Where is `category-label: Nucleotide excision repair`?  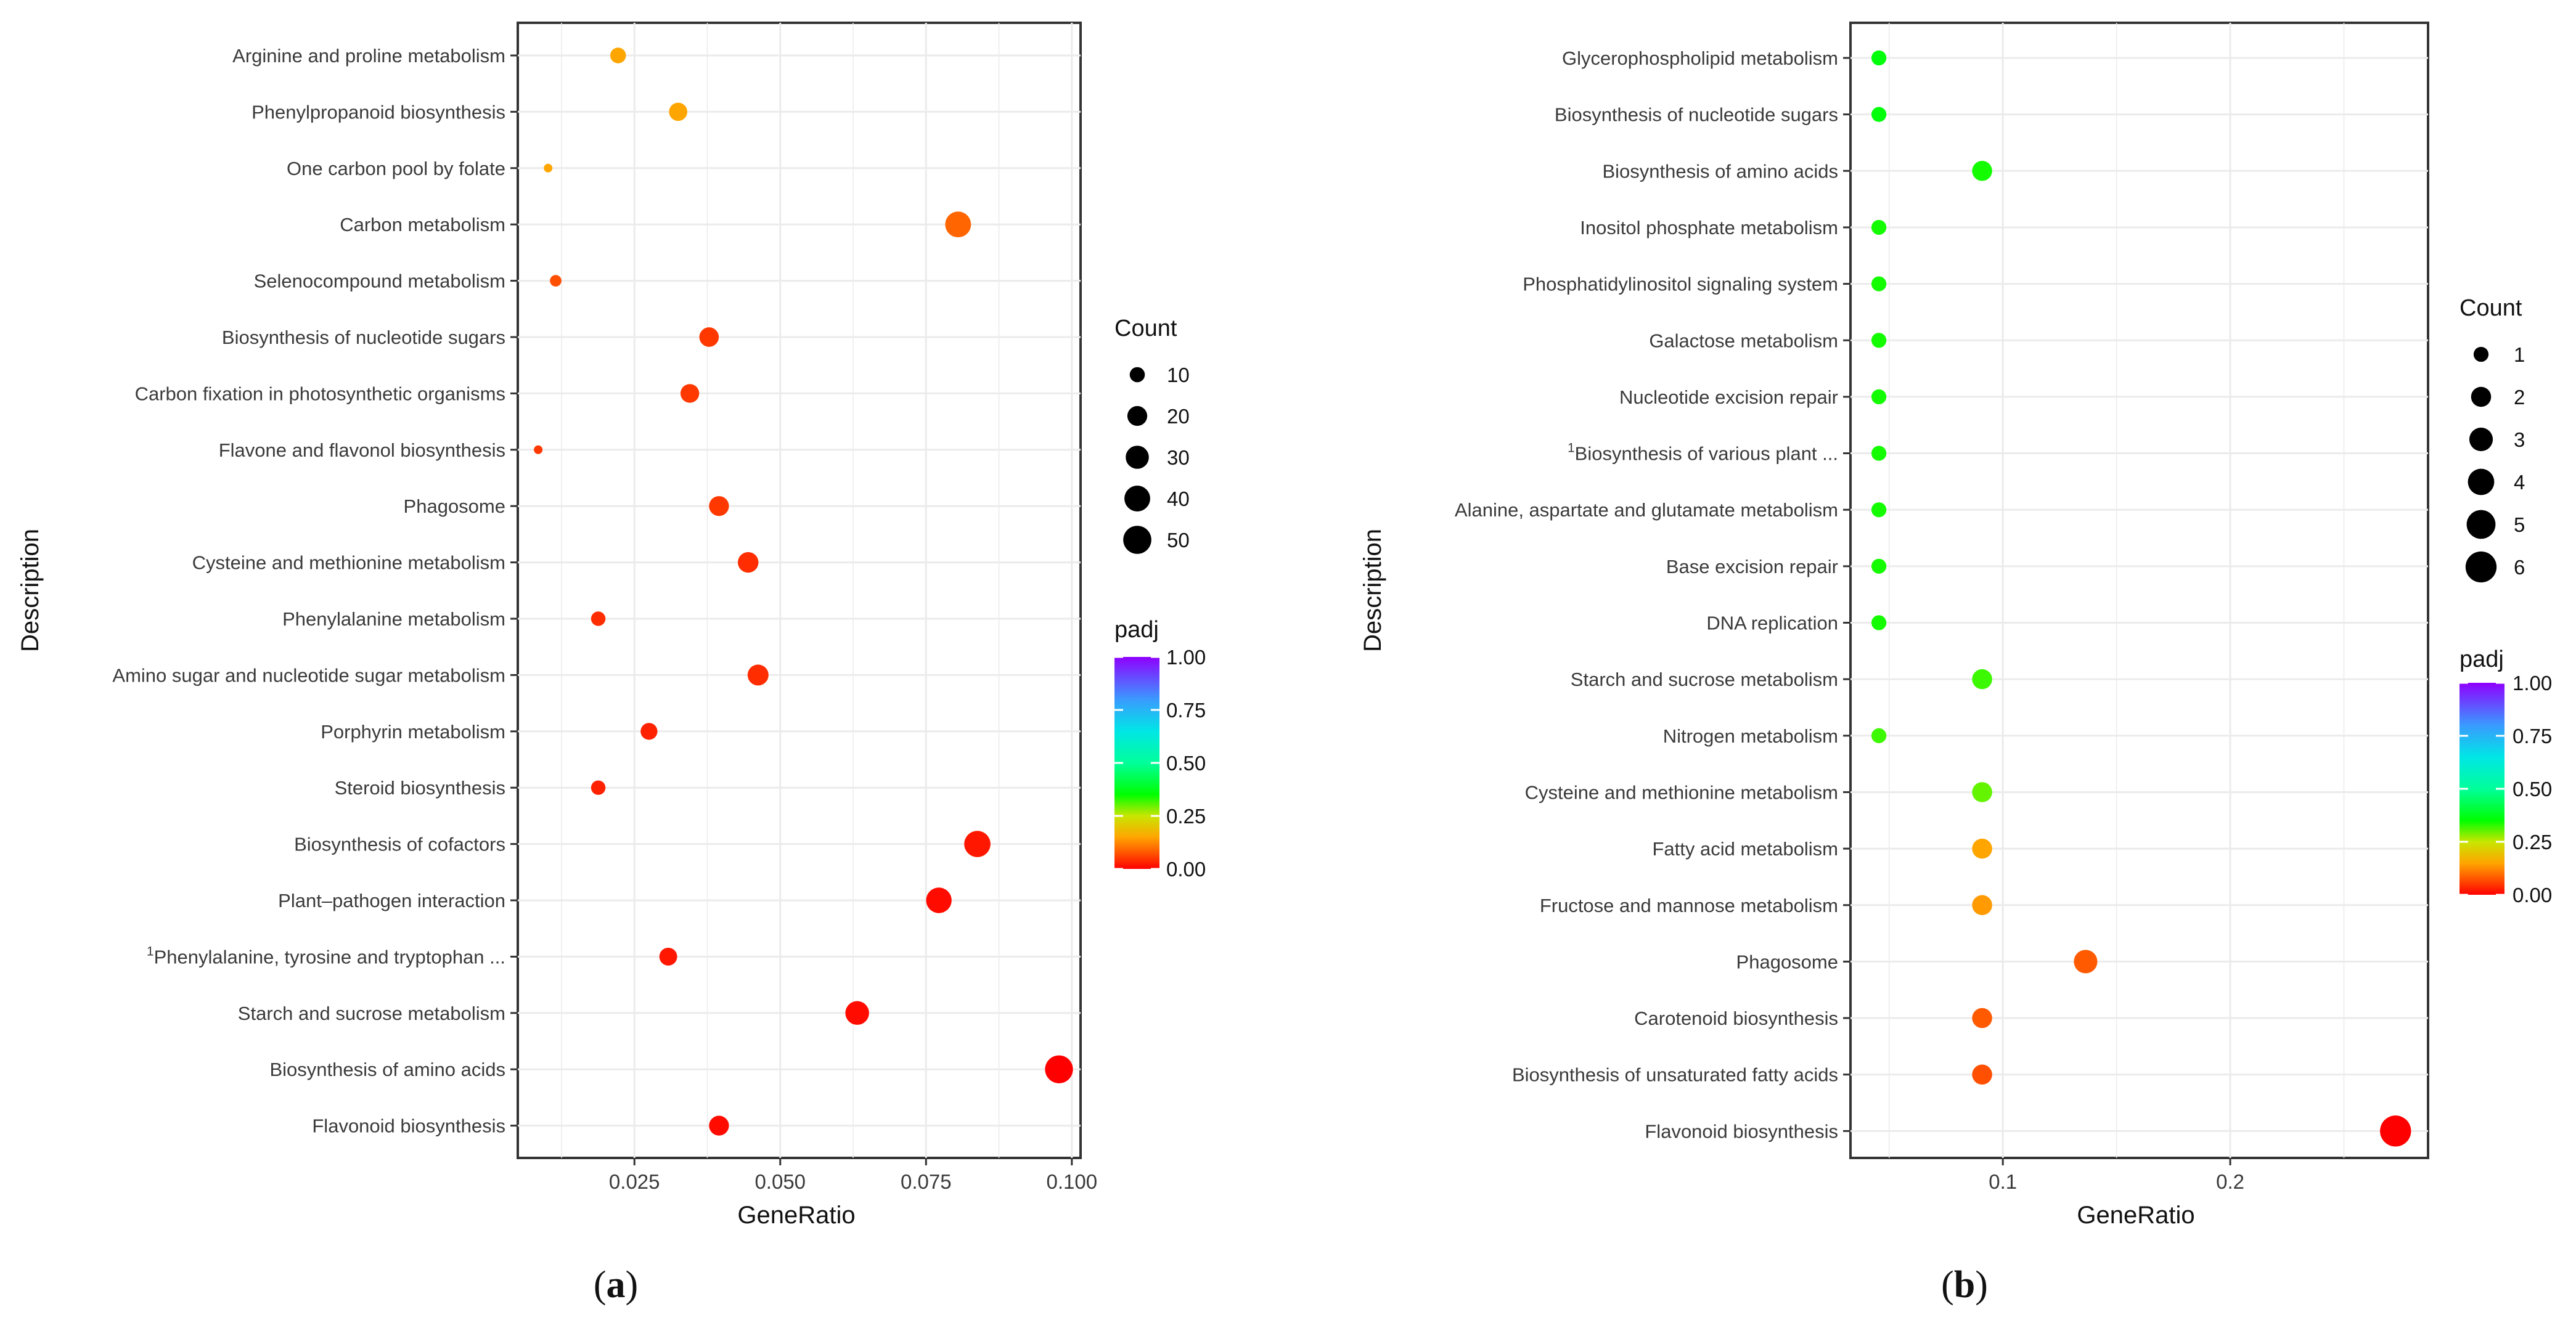 category-label: Nucleotide excision repair is located at coordinates (1728, 397).